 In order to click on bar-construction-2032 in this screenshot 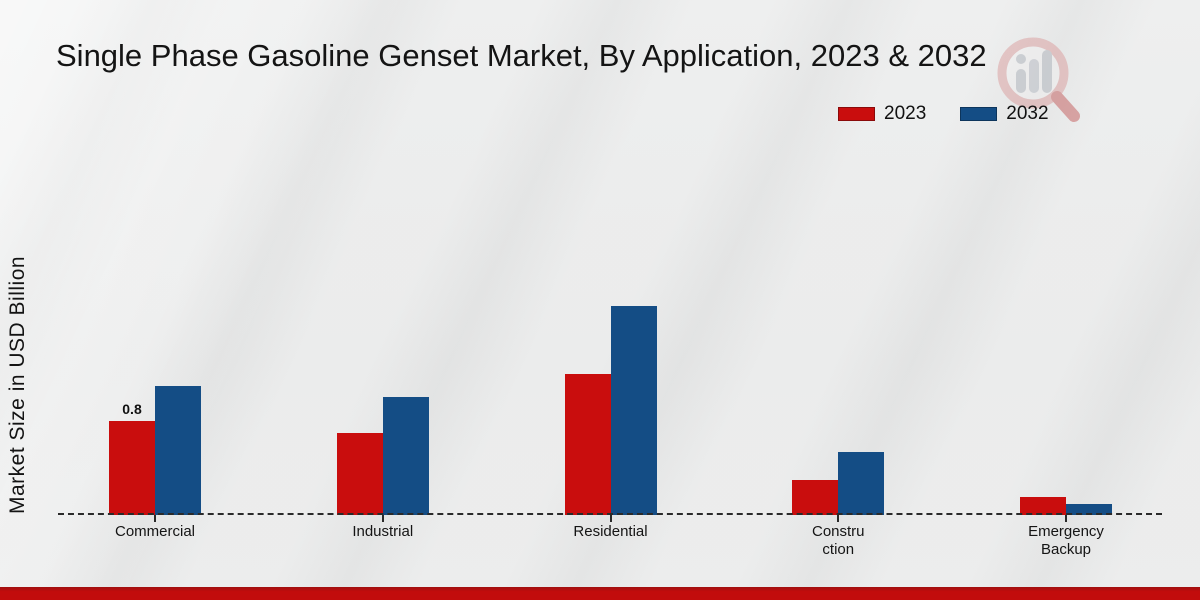, I will do `click(861, 483)`.